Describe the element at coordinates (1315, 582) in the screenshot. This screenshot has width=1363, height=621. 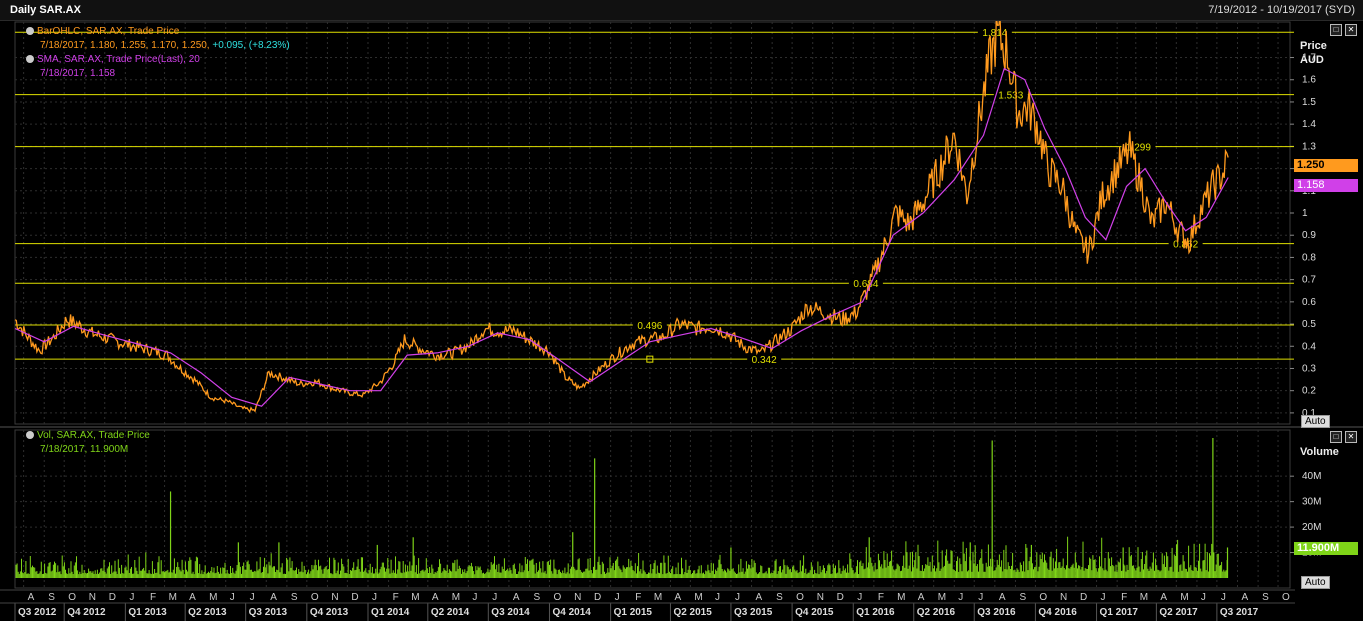
I see `volume-auto-scale-button: Auto` at that location.